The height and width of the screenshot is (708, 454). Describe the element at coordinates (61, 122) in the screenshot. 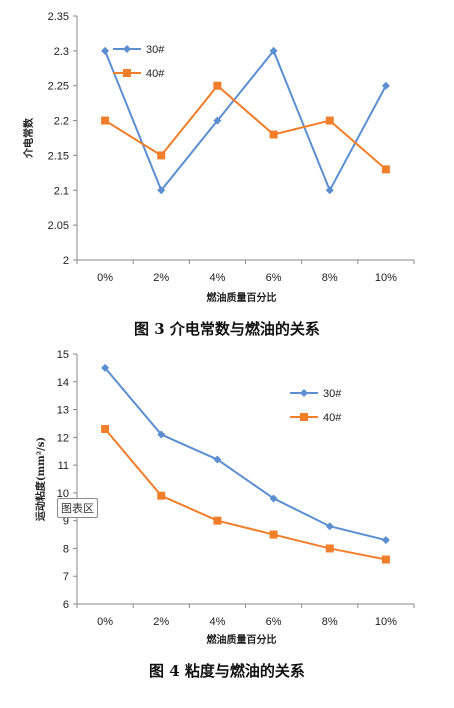

I see `y-tick-label: 2.2` at that location.